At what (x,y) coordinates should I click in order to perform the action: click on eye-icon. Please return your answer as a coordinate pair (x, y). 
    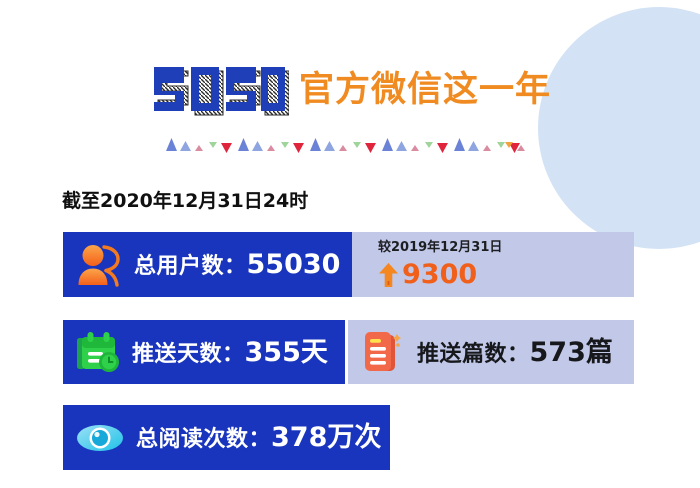
    Looking at the image, I should click on (100, 437).